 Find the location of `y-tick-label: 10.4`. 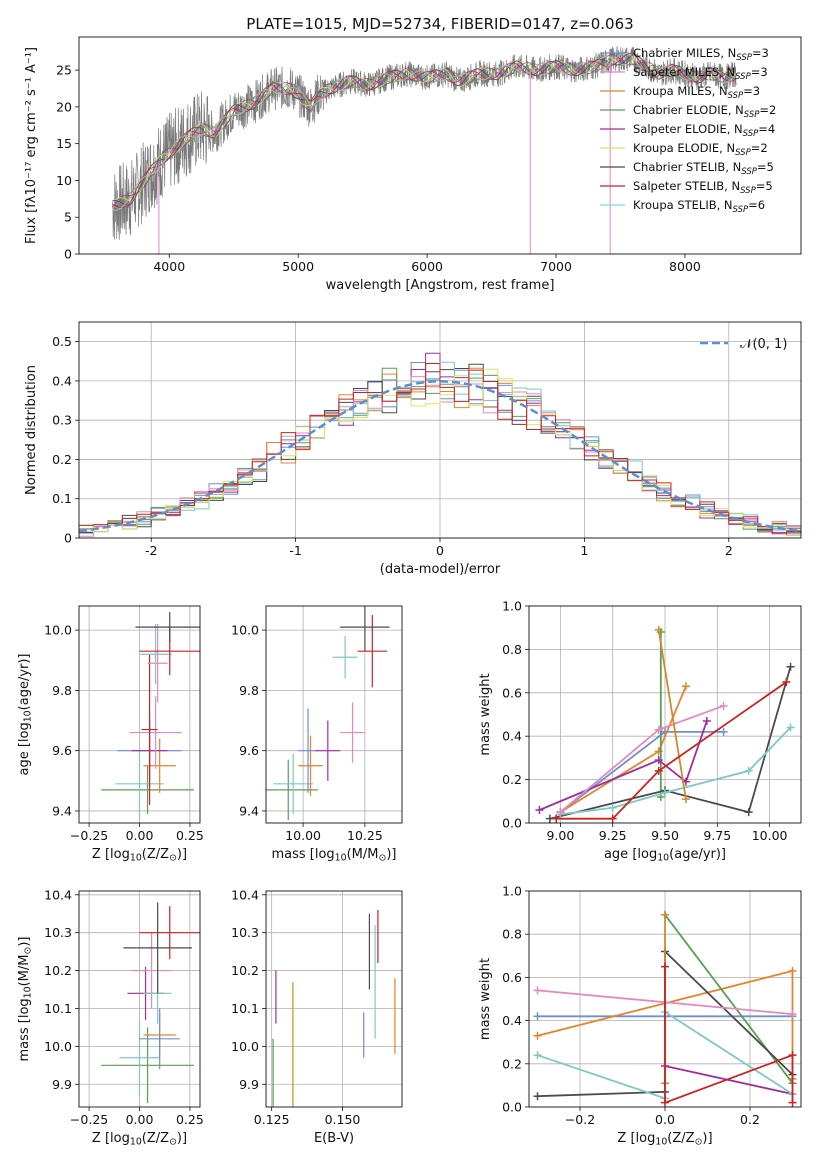

y-tick-label: 10.4 is located at coordinates (58, 894).